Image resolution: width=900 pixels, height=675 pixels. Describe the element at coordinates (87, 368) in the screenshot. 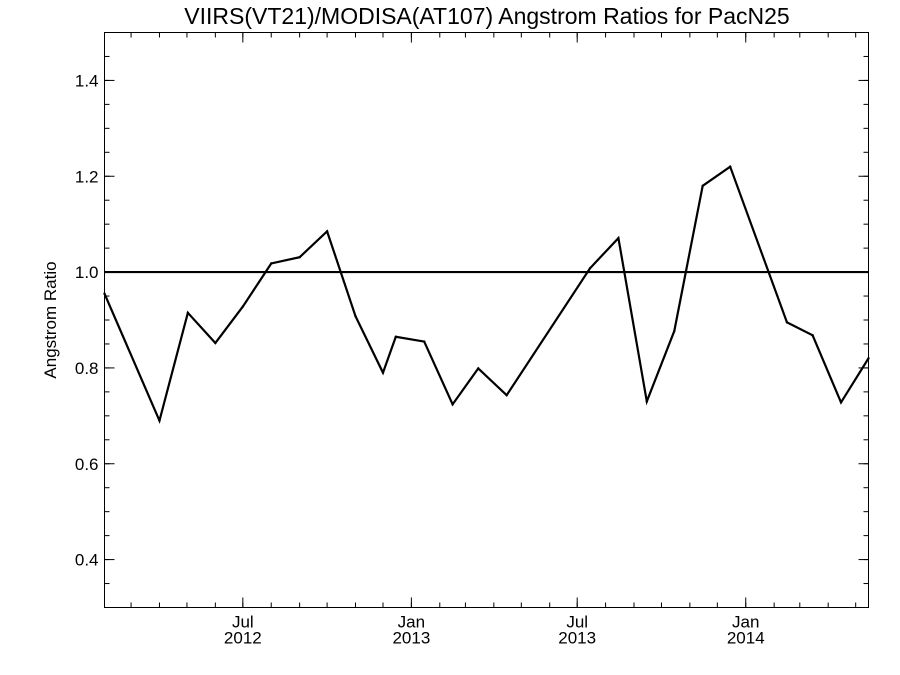

I see `y-tick-label: 0.8` at that location.